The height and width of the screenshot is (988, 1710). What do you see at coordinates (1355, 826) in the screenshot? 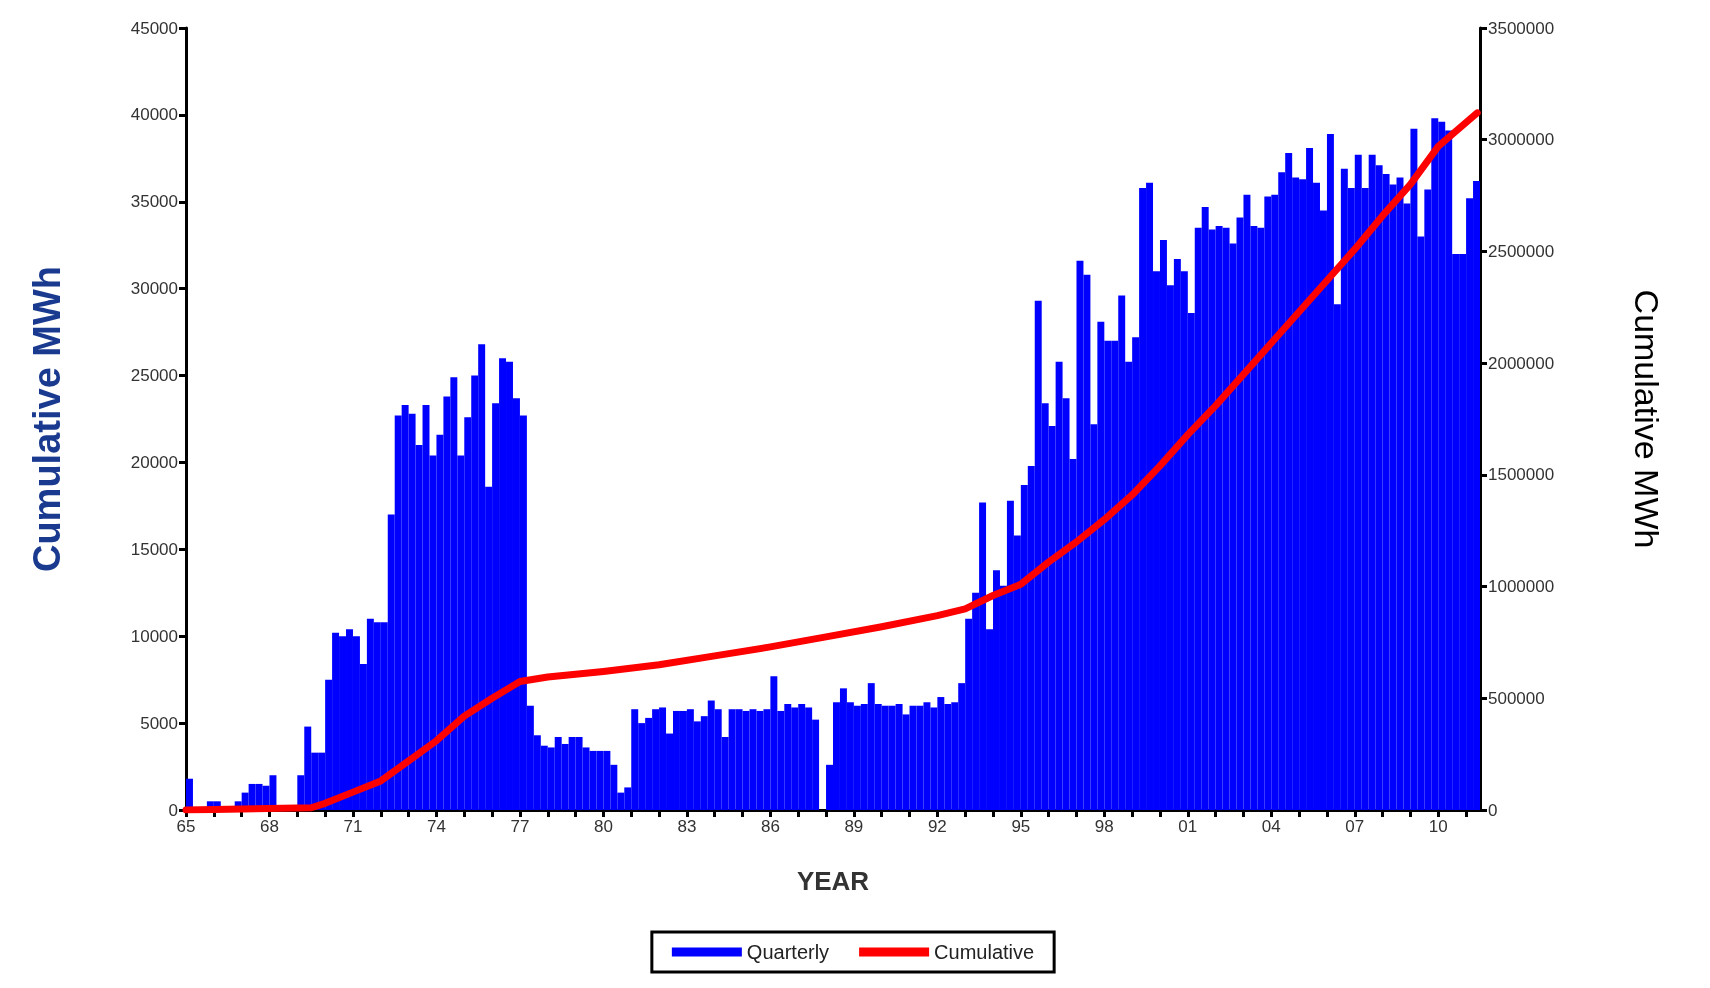
I see `x-tick-label: 07` at bounding box center [1355, 826].